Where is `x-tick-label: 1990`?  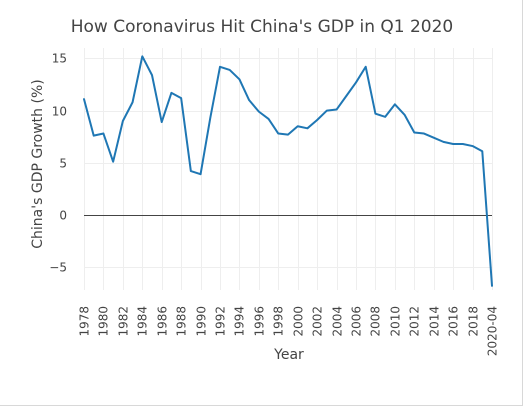
x-tick-label: 1990 is located at coordinates (202, 321).